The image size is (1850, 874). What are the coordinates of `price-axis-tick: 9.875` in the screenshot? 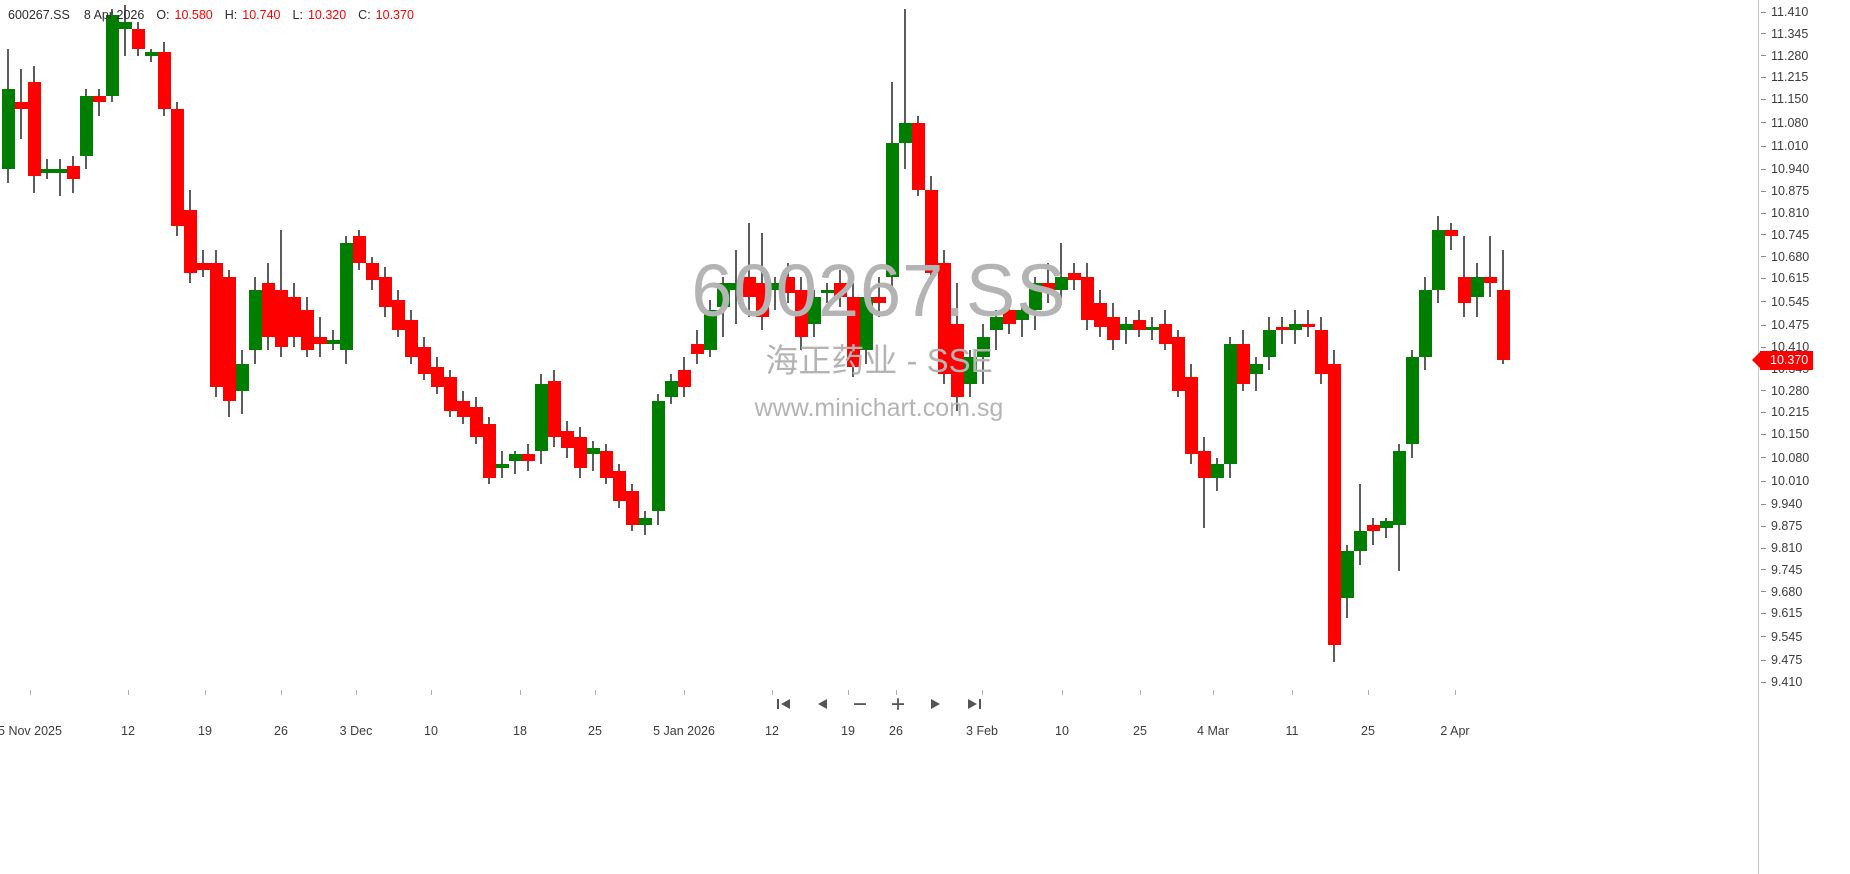 It's located at (1780, 526).